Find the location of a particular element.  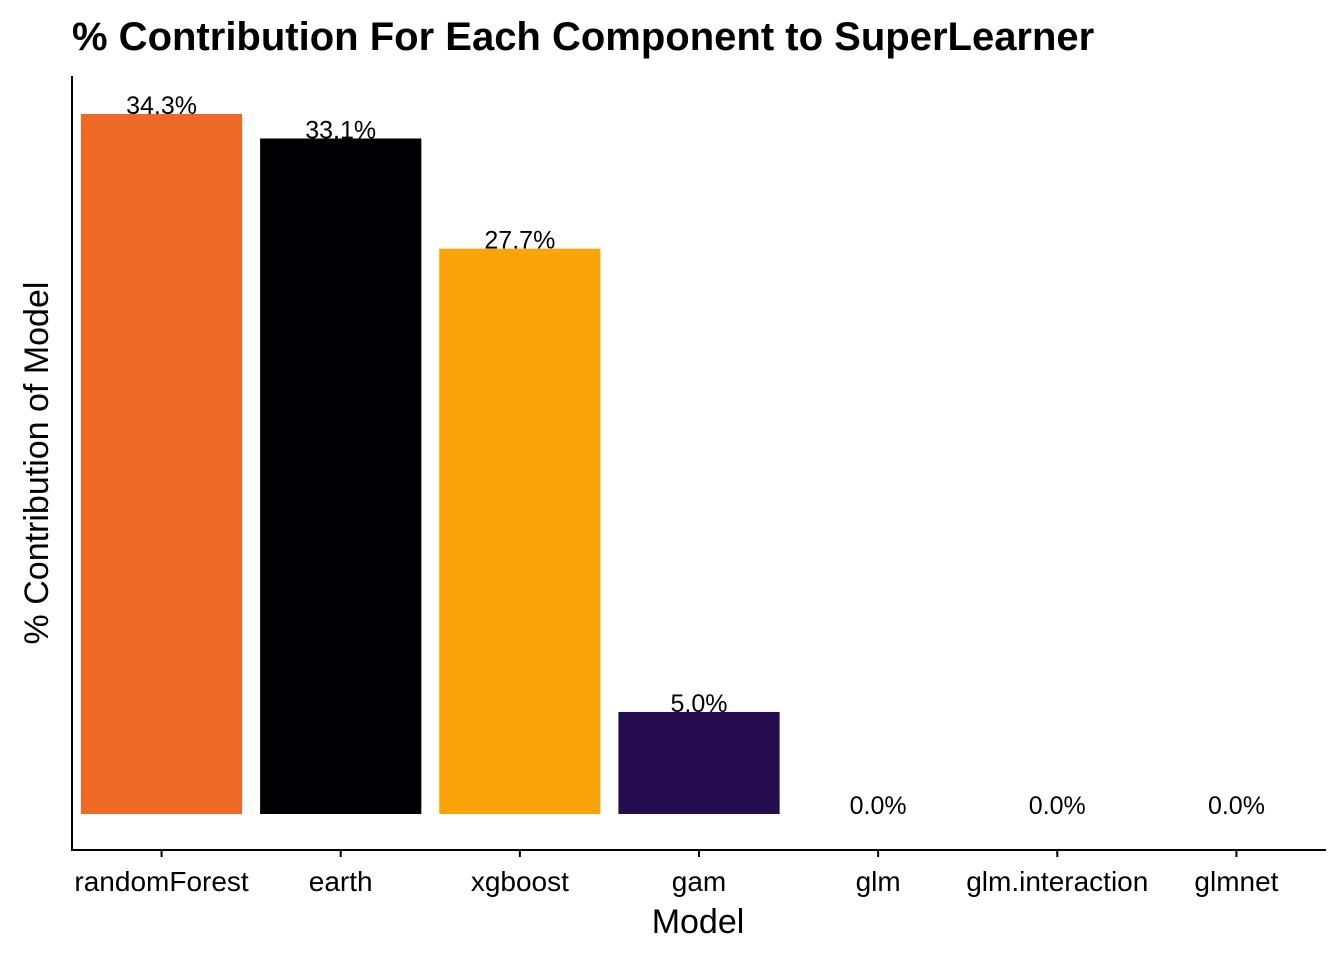

data-label-glm: 0.0% is located at coordinates (878, 806).